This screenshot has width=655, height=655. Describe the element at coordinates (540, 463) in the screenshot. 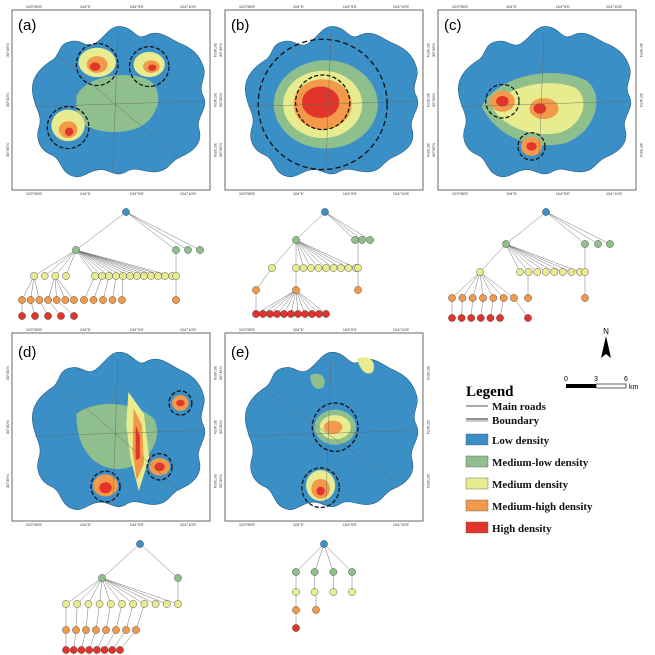

I see `legend-label: Medium-low density` at that location.